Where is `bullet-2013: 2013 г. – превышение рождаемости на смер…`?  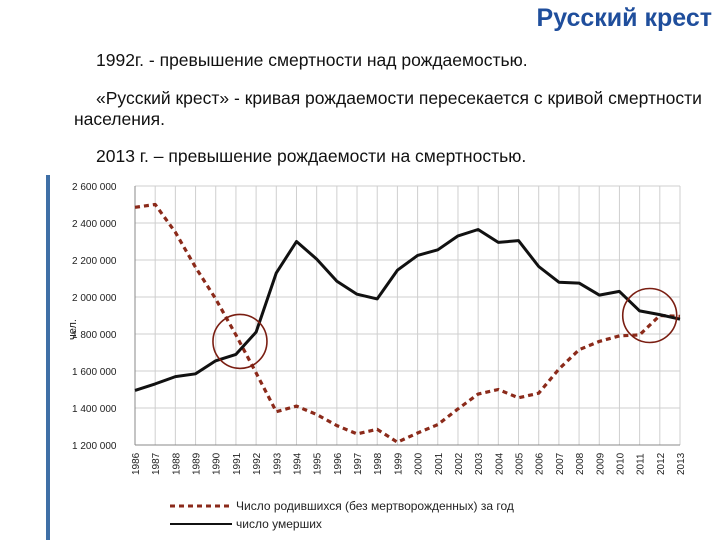
bullet-2013: 2013 г. – превышение рождаемости на смер… is located at coordinates (311, 156).